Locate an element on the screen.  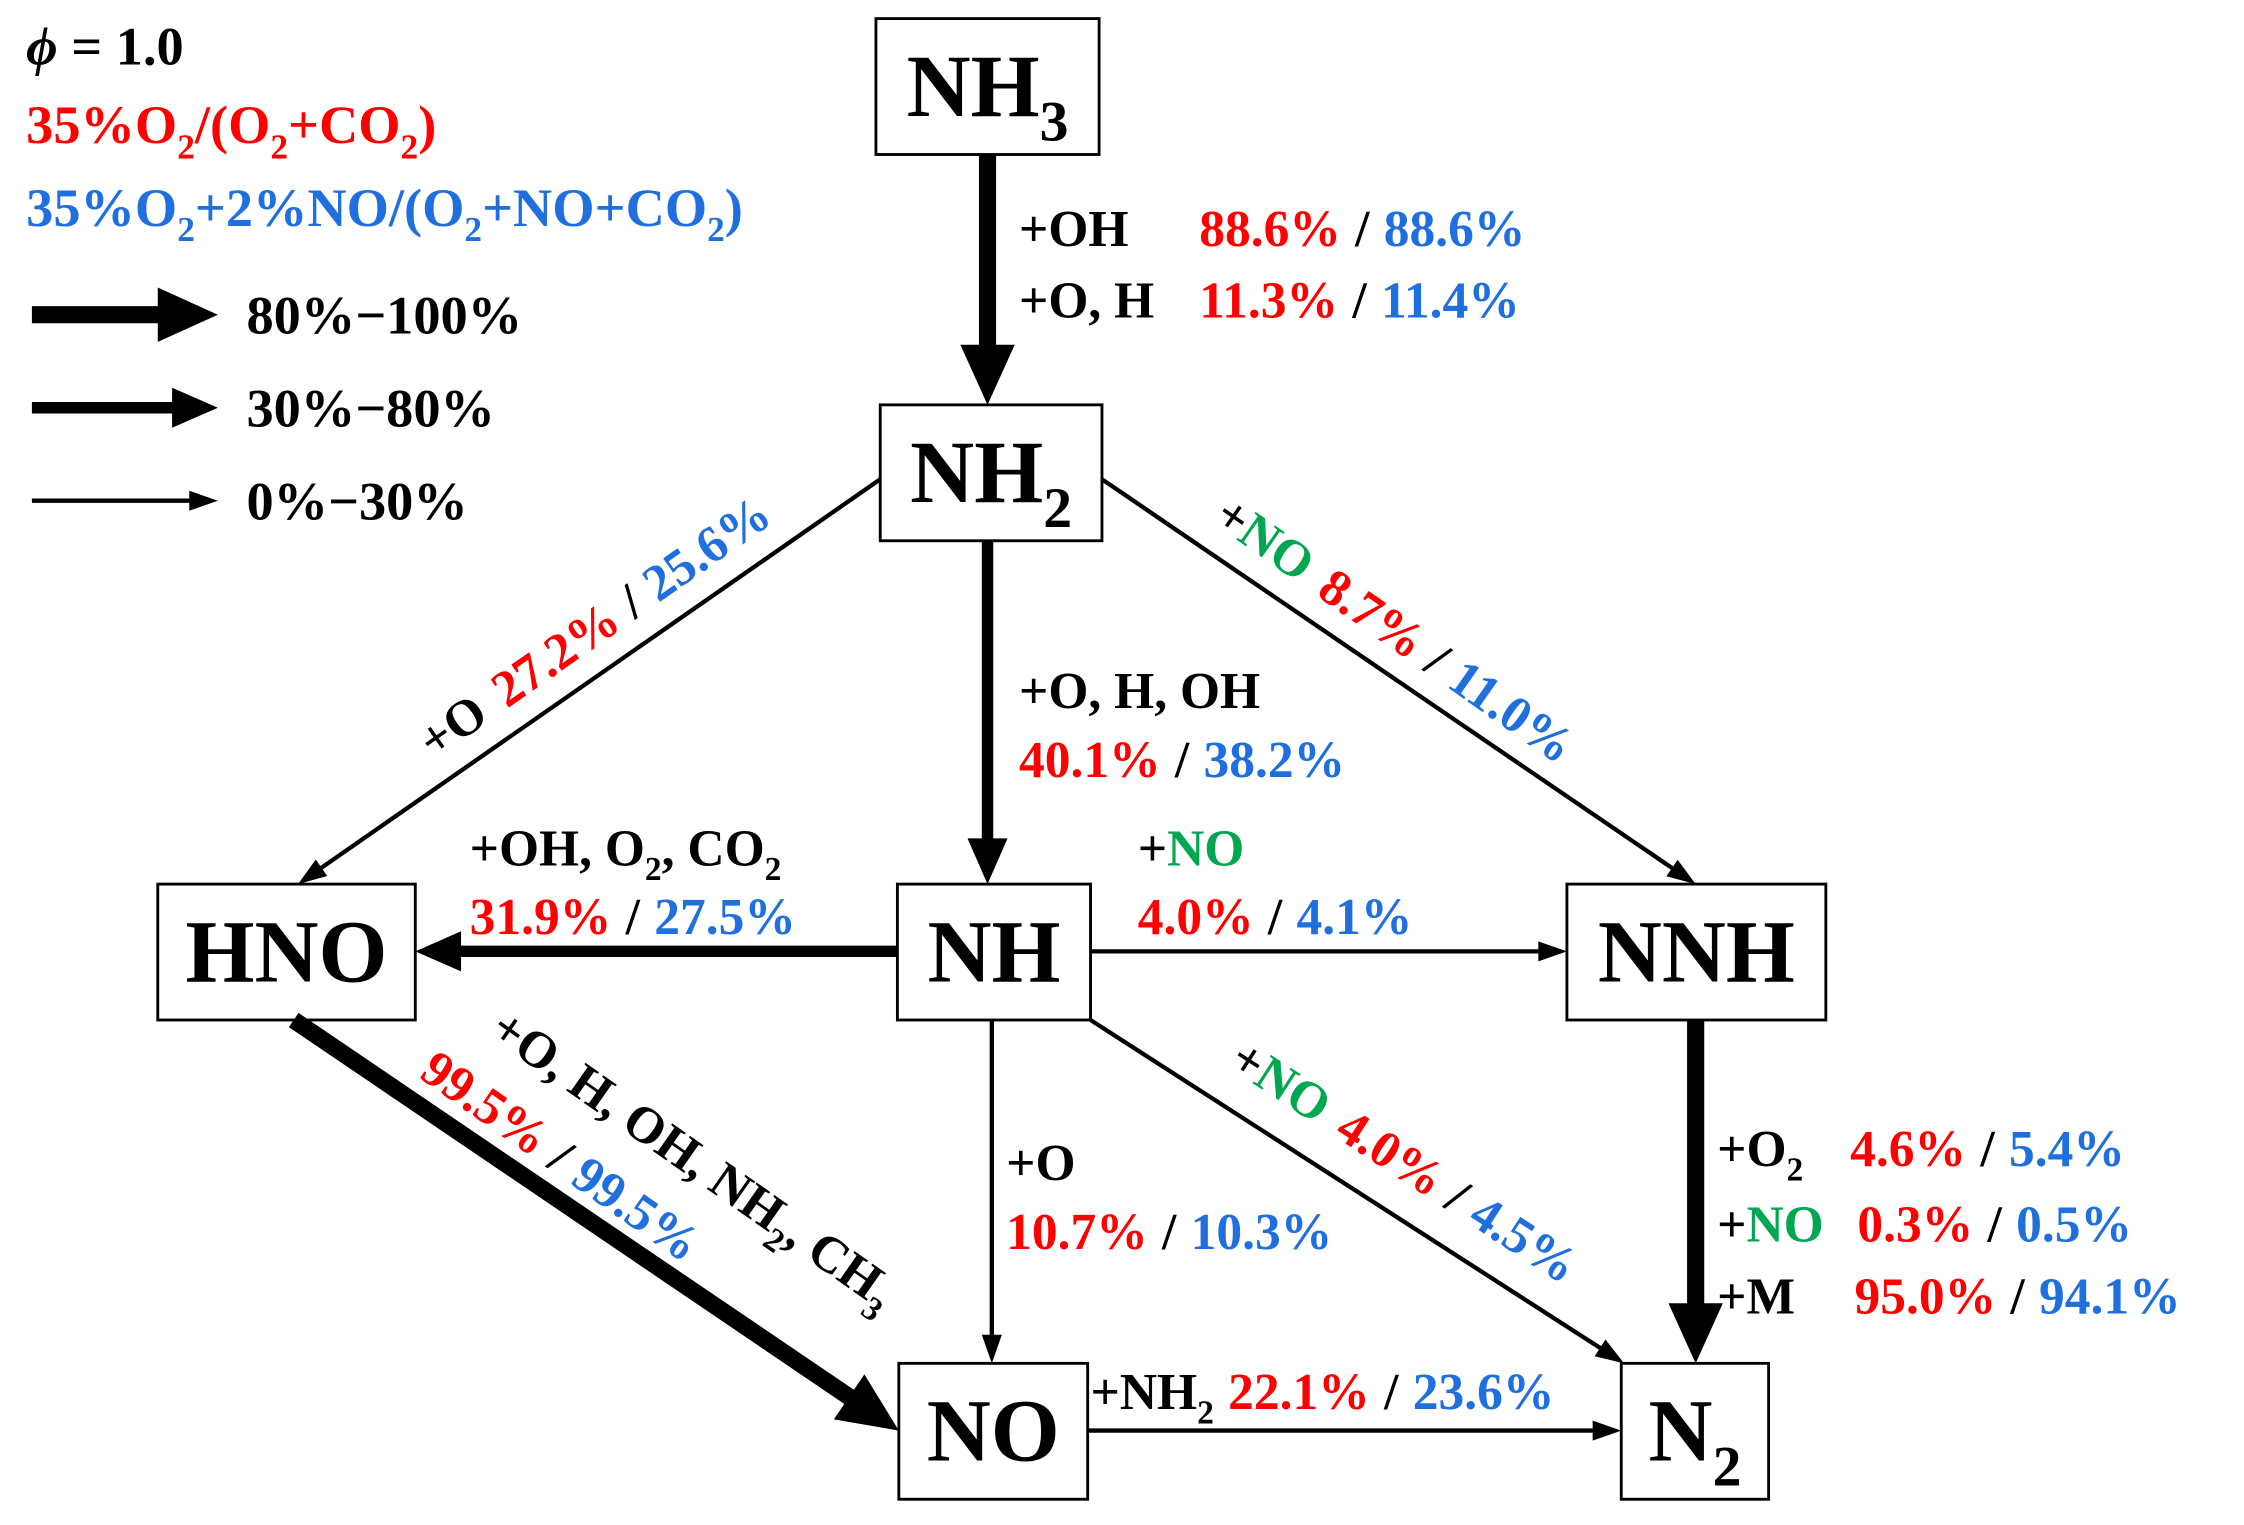
legend-range: 0%−30% is located at coordinates (356, 501).